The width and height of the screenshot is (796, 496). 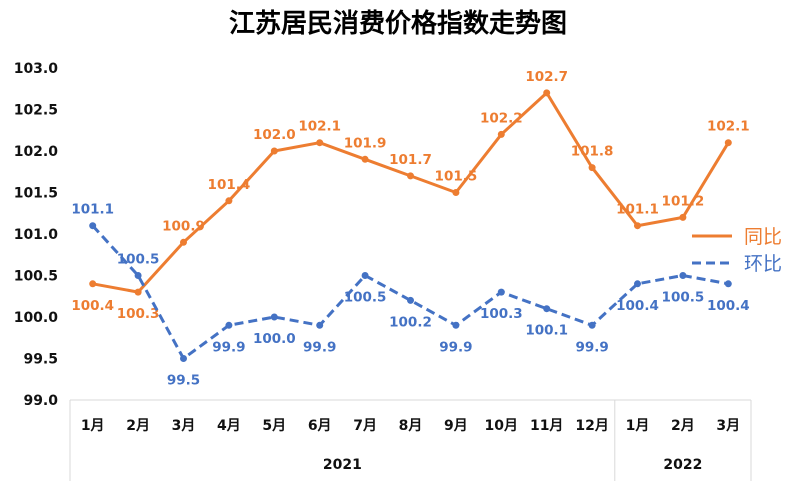 I want to click on y-tick-label: 103.0, so click(x=36, y=69).